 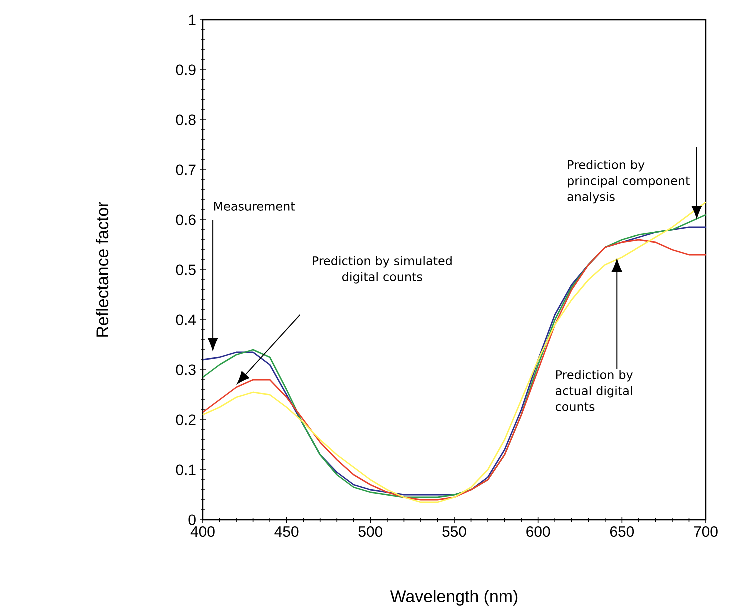 What do you see at coordinates (102, 269) in the screenshot?
I see `y-axis-title: Reflectance factor` at bounding box center [102, 269].